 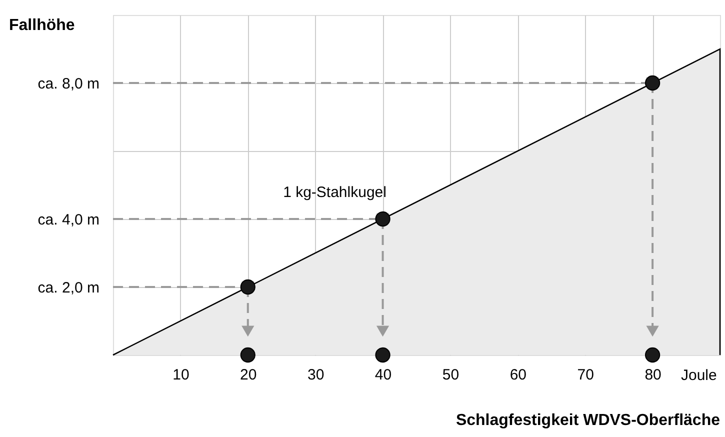 What do you see at coordinates (451, 375) in the screenshot?
I see `x-tick-label: 50` at bounding box center [451, 375].